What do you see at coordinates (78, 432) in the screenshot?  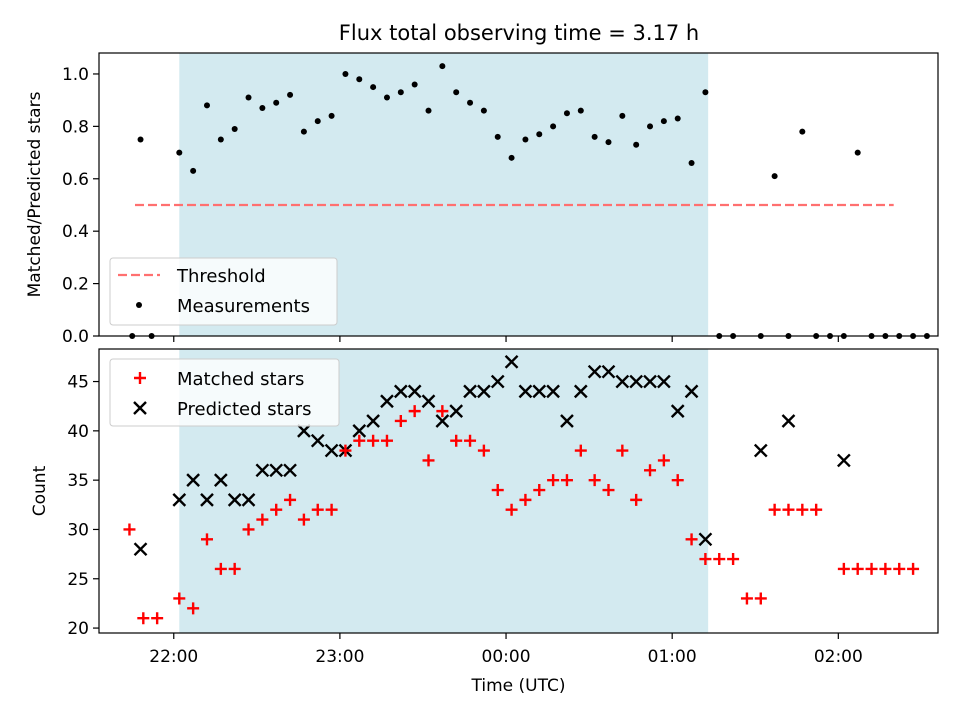 I see `y-tick-label: 40` at bounding box center [78, 432].